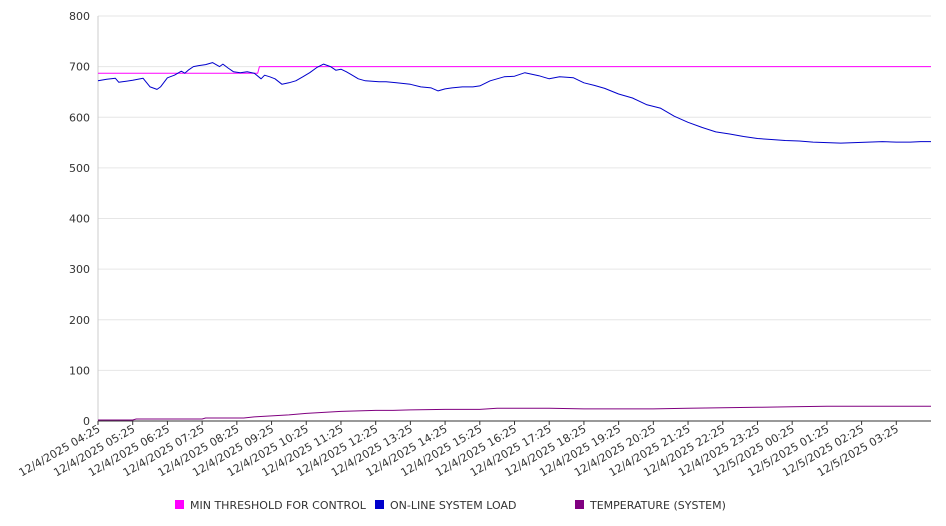 Image resolution: width=946 pixels, height=526 pixels. What do you see at coordinates (79, 269) in the screenshot?
I see `y-tick-label: 300` at bounding box center [79, 269].